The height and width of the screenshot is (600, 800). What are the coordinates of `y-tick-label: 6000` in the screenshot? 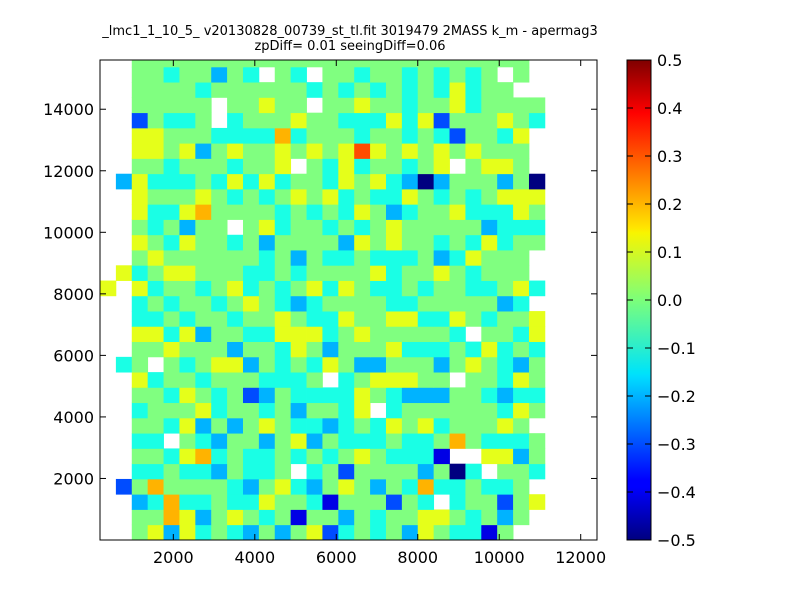 It's located at (73, 355).